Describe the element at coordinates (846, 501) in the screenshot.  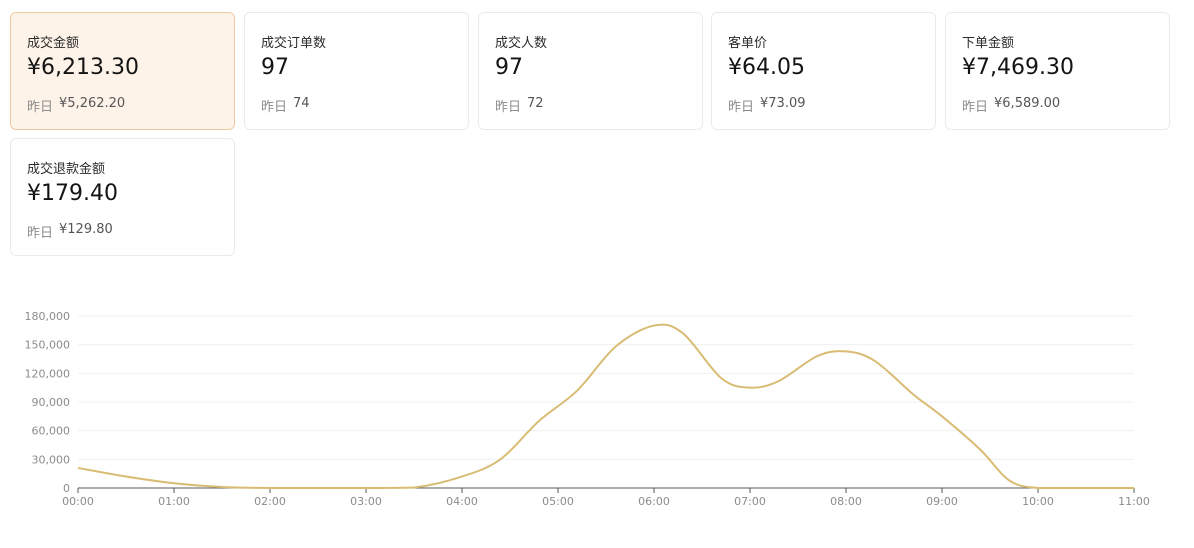
I see `x-tick-label: 08:00` at that location.